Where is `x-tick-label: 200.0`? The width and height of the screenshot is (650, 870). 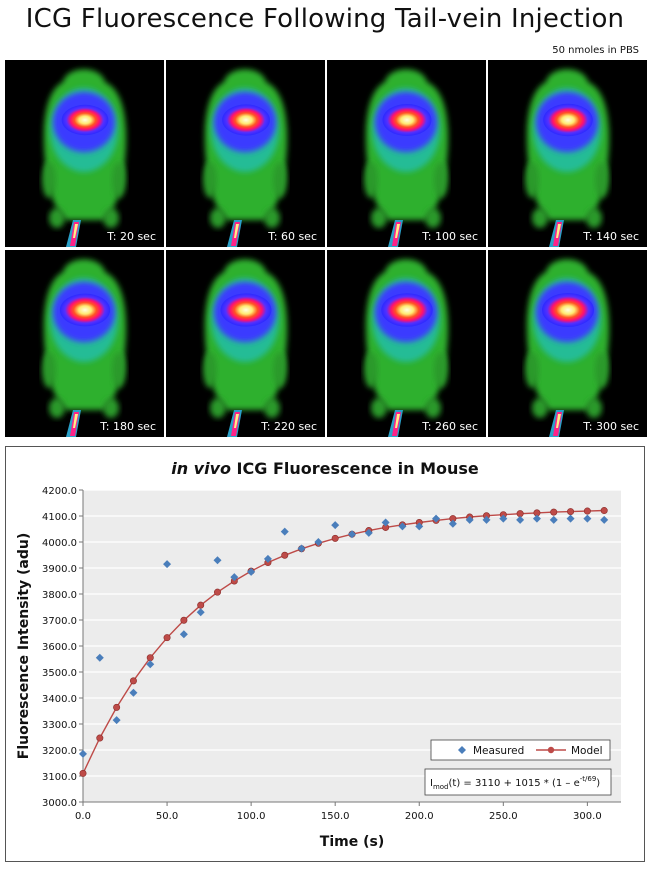 x-tick-label: 200.0 is located at coordinates (419, 816).